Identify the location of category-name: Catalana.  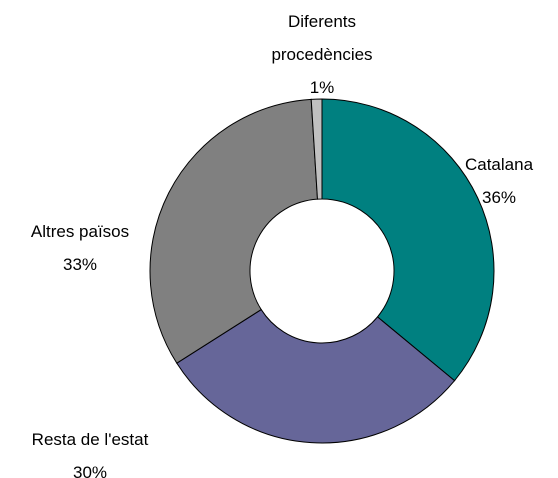
(499, 164).